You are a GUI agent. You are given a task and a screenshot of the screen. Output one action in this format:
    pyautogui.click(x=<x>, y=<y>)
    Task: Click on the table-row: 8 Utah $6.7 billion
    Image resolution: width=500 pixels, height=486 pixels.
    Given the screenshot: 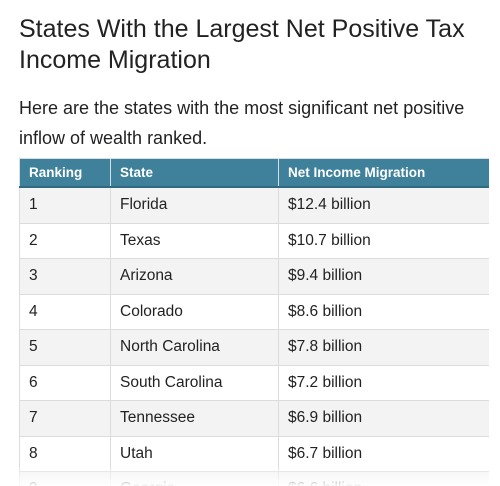 What is the action you would take?
    pyautogui.click(x=254, y=453)
    